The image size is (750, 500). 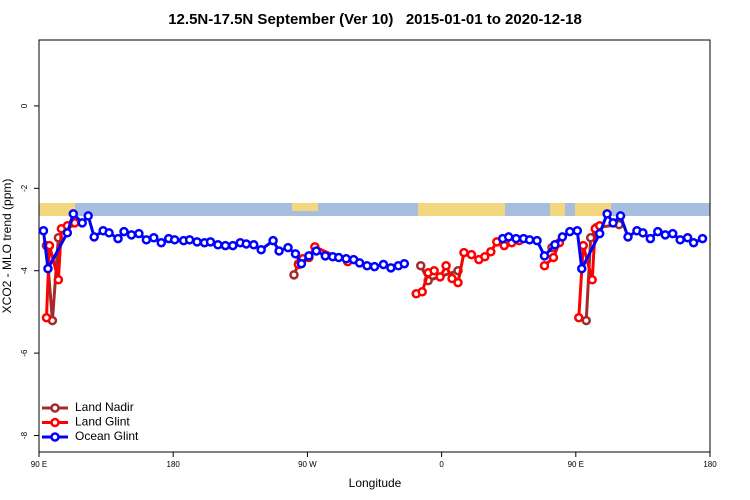 I want to click on y-tick-label: 0, so click(x=24, y=105).